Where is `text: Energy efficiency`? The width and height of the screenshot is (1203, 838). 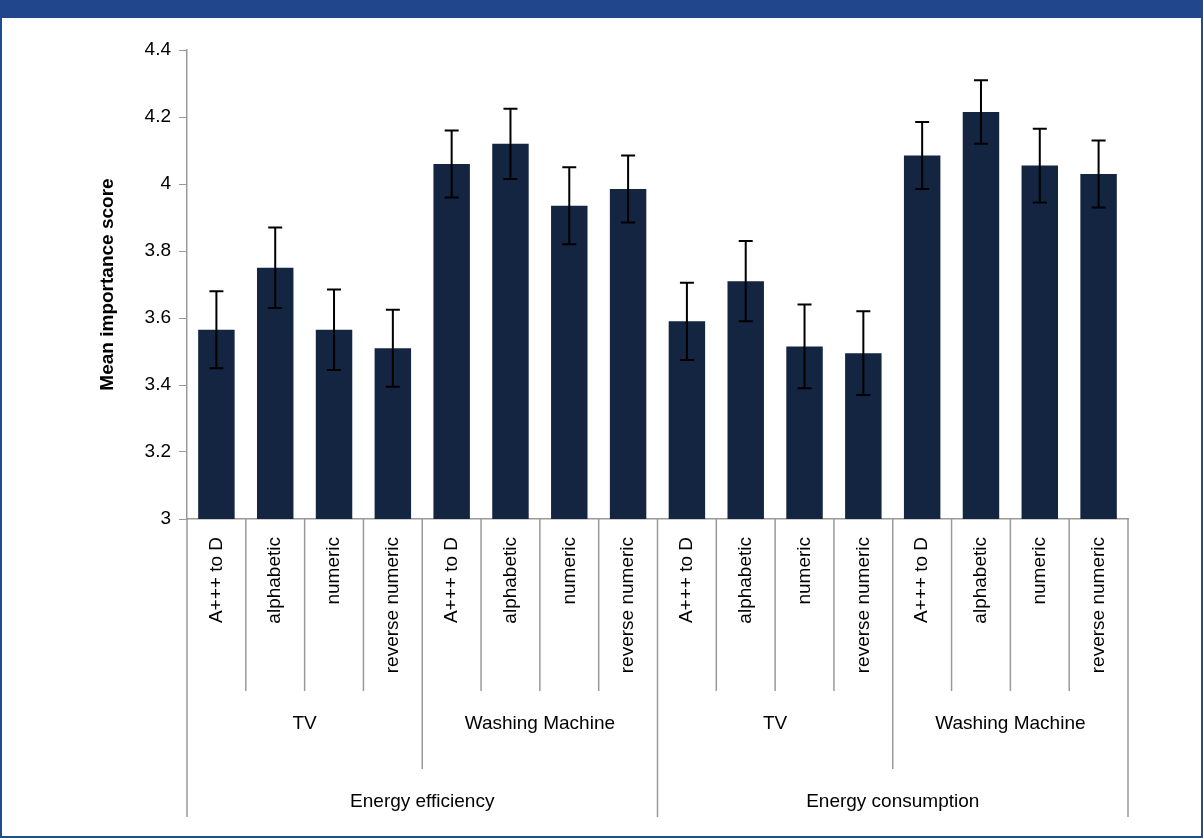
text: Energy efficiency is located at coordinates (422, 801).